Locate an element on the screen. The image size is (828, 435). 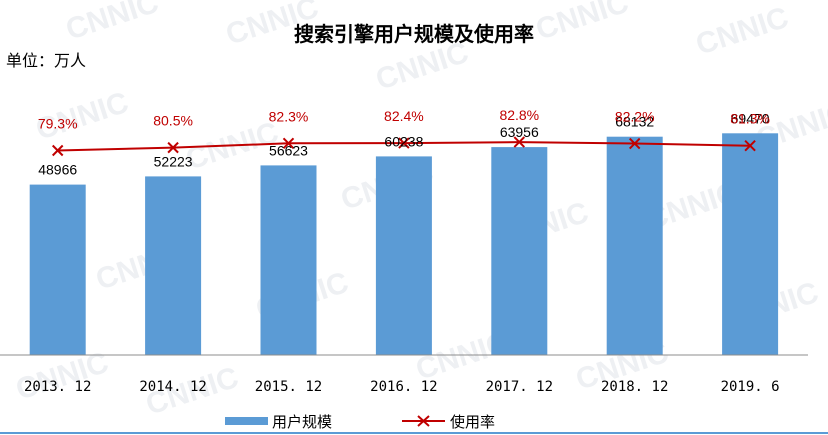
chart-title: 搜索引擎用户规模及使用率 is located at coordinates (414, 34).